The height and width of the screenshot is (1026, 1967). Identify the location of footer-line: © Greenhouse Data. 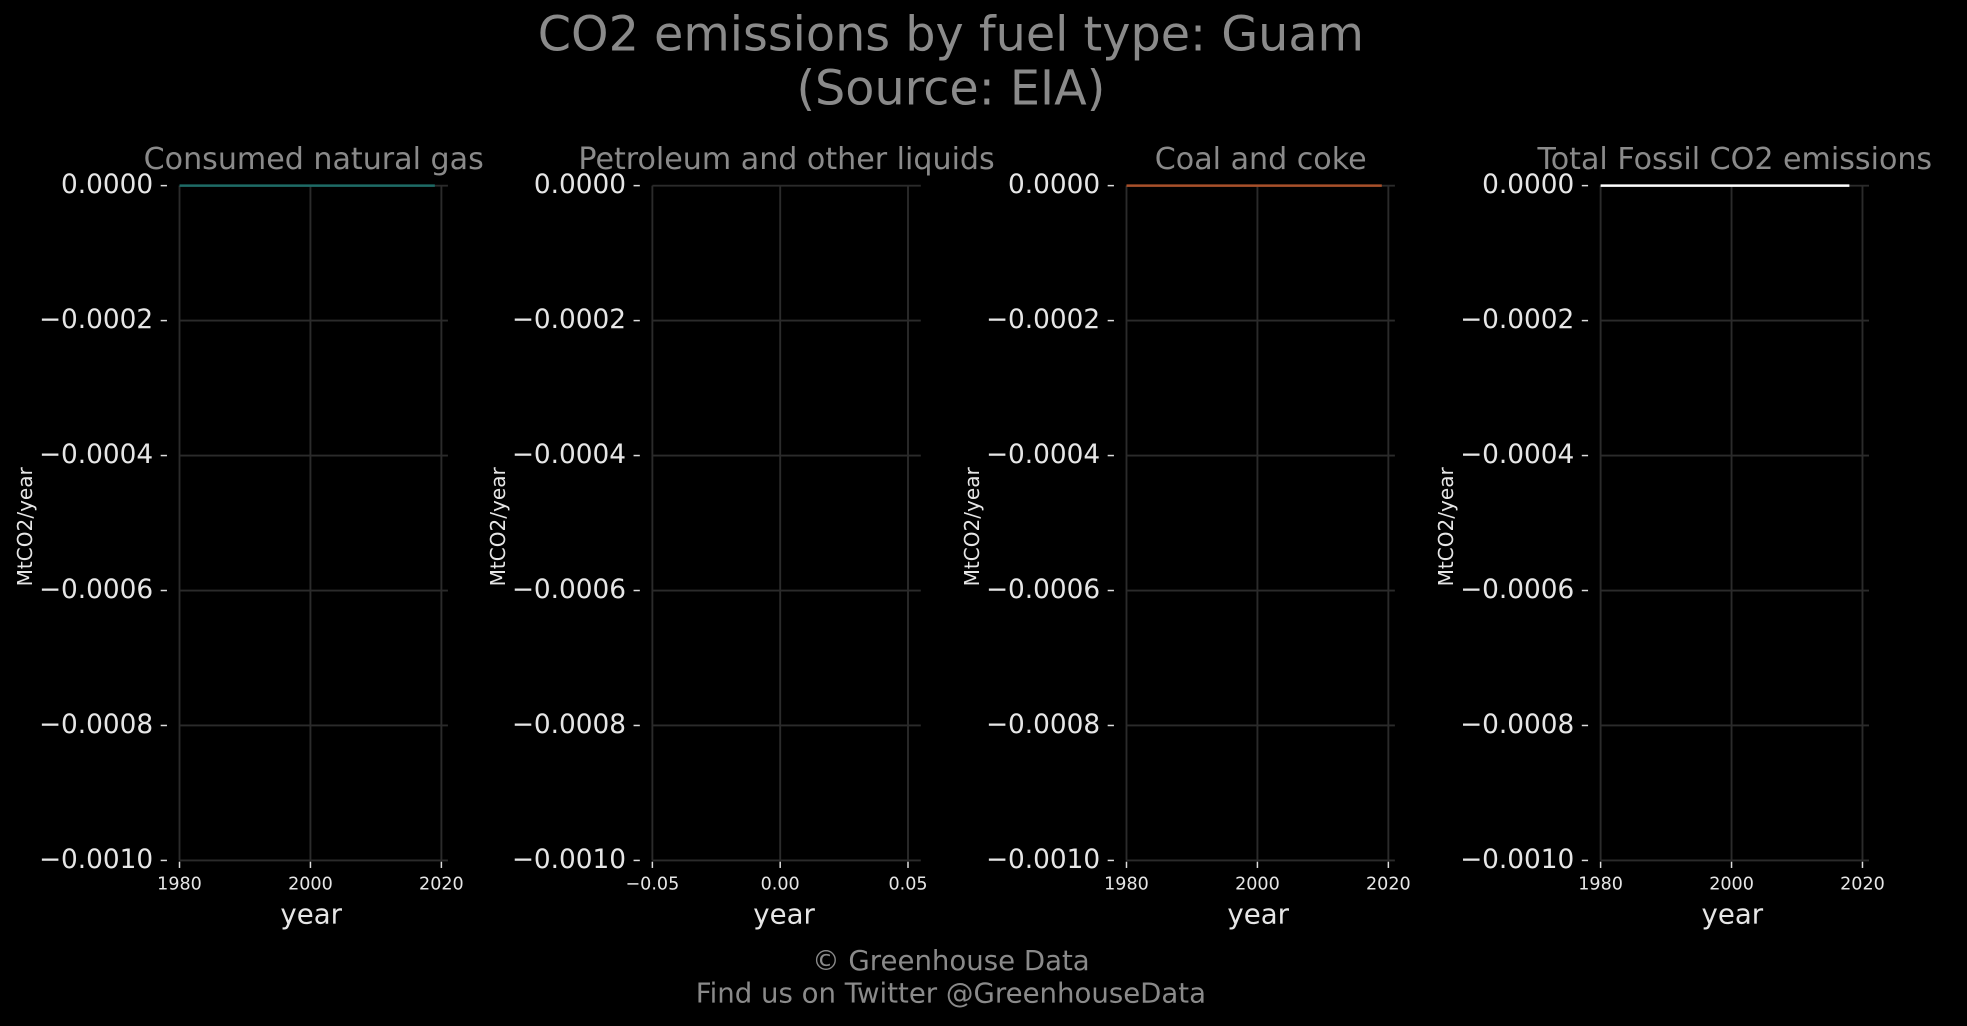
(951, 960).